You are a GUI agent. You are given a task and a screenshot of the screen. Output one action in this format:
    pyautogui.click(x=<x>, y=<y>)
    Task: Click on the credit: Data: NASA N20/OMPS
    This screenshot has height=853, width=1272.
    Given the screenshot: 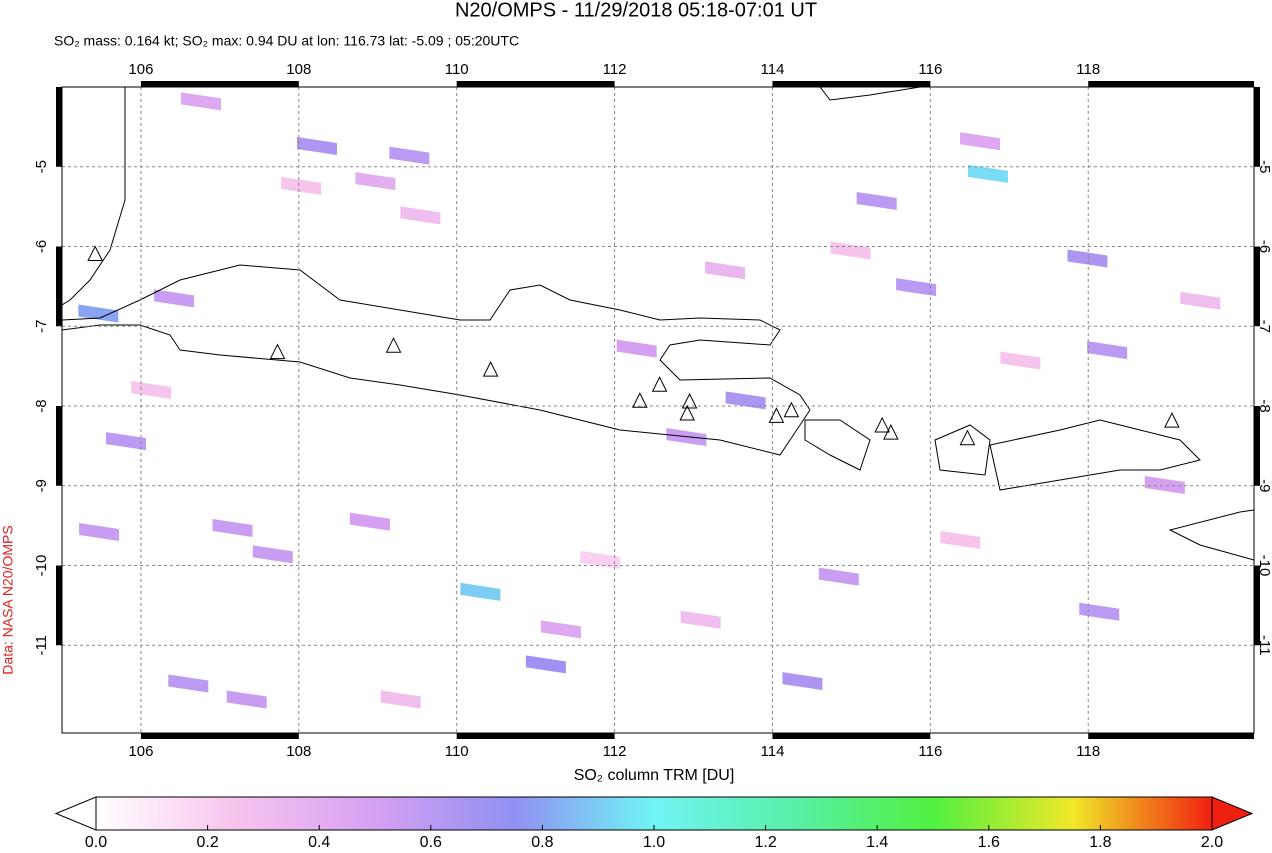 What is the action you would take?
    pyautogui.click(x=8, y=599)
    